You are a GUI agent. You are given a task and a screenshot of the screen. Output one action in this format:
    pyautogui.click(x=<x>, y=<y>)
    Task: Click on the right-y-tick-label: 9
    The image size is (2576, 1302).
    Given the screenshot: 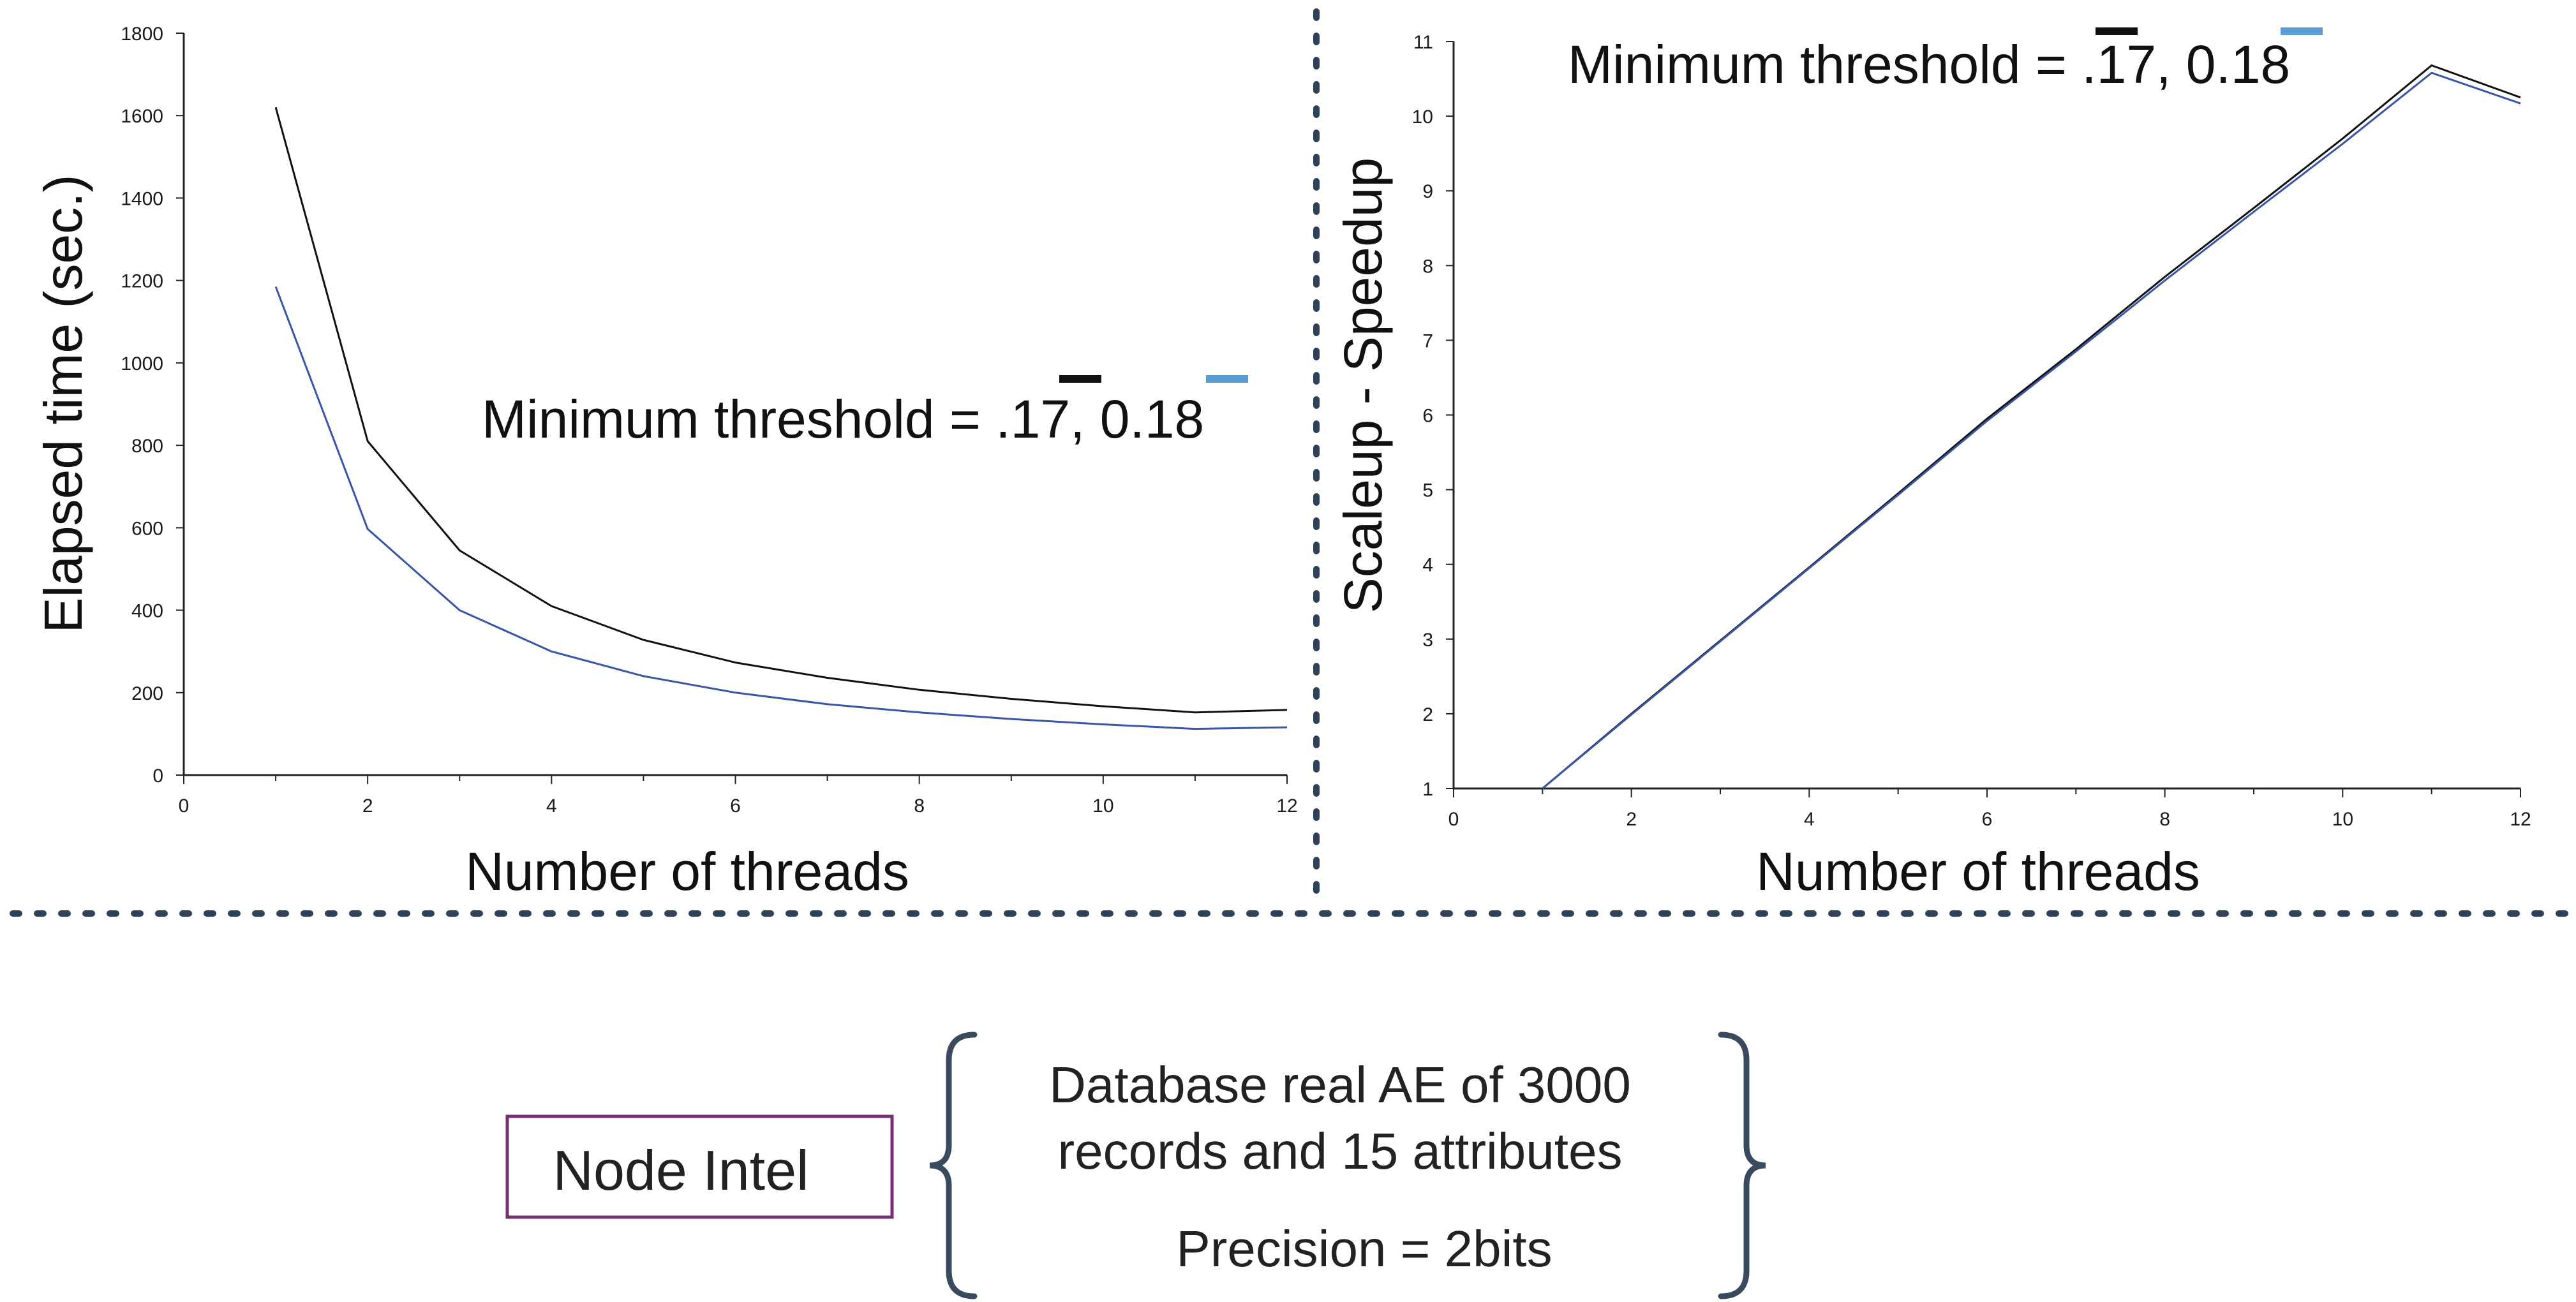 What is the action you would take?
    pyautogui.click(x=1427, y=191)
    